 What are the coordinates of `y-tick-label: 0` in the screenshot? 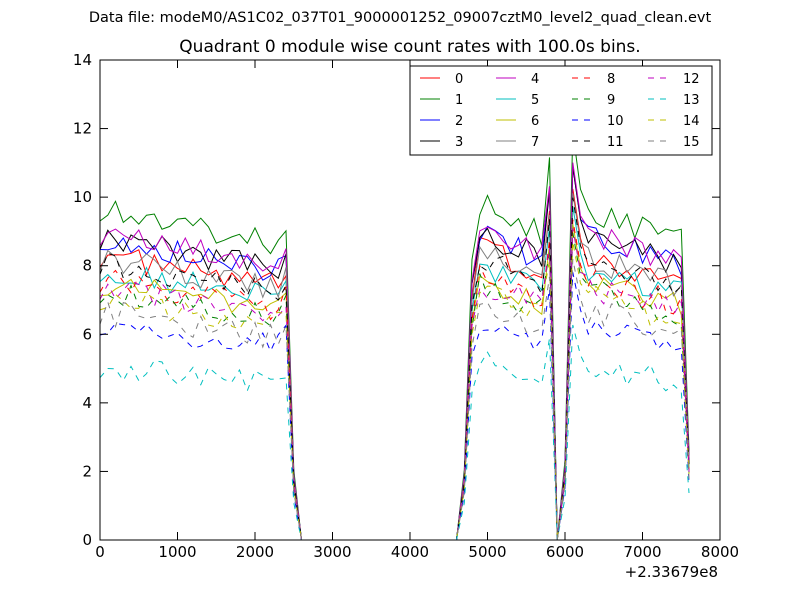 It's located at (87, 540).